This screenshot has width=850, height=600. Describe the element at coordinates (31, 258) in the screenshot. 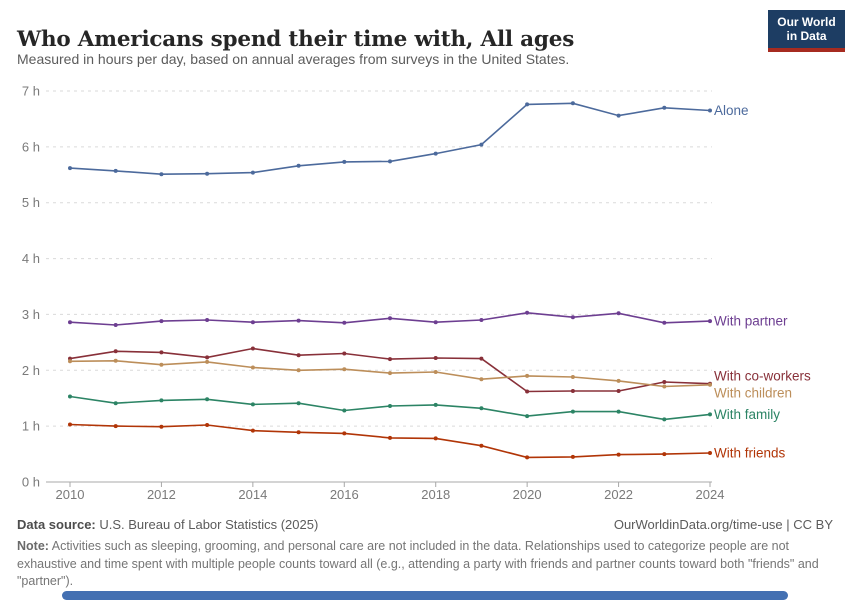

I see `y-tick-label: 4 h` at that location.